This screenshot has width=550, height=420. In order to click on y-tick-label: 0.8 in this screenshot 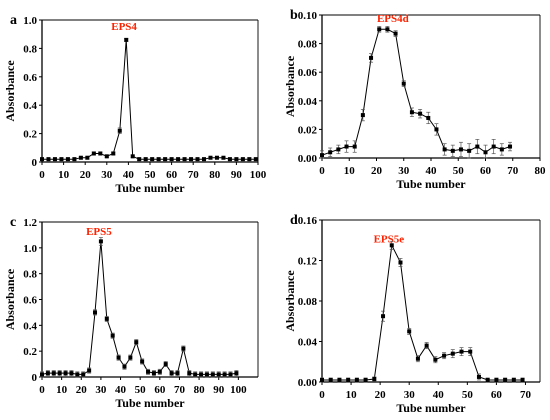, I will do `click(30, 49)`.